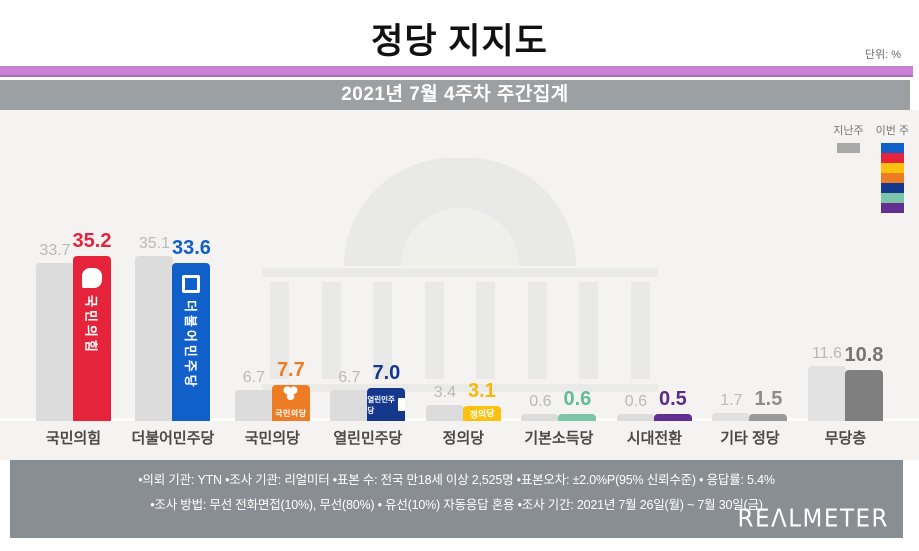  I want to click on last-week-bar: 33.7, so click(55, 331).